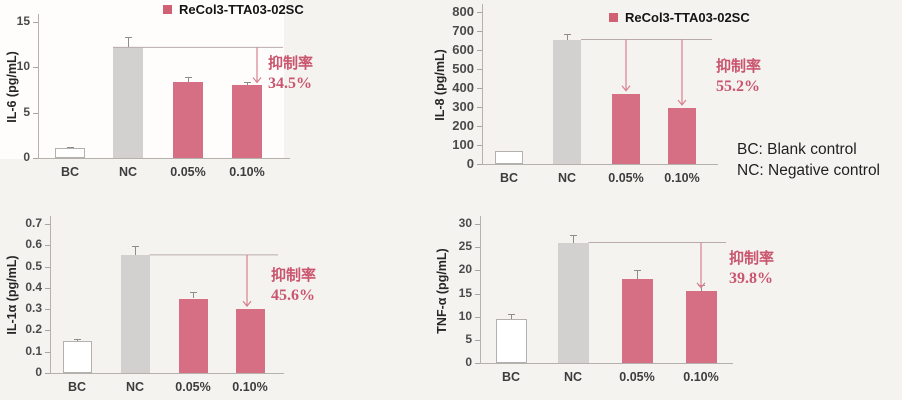  I want to click on y-tick-label: 300, so click(463, 106).